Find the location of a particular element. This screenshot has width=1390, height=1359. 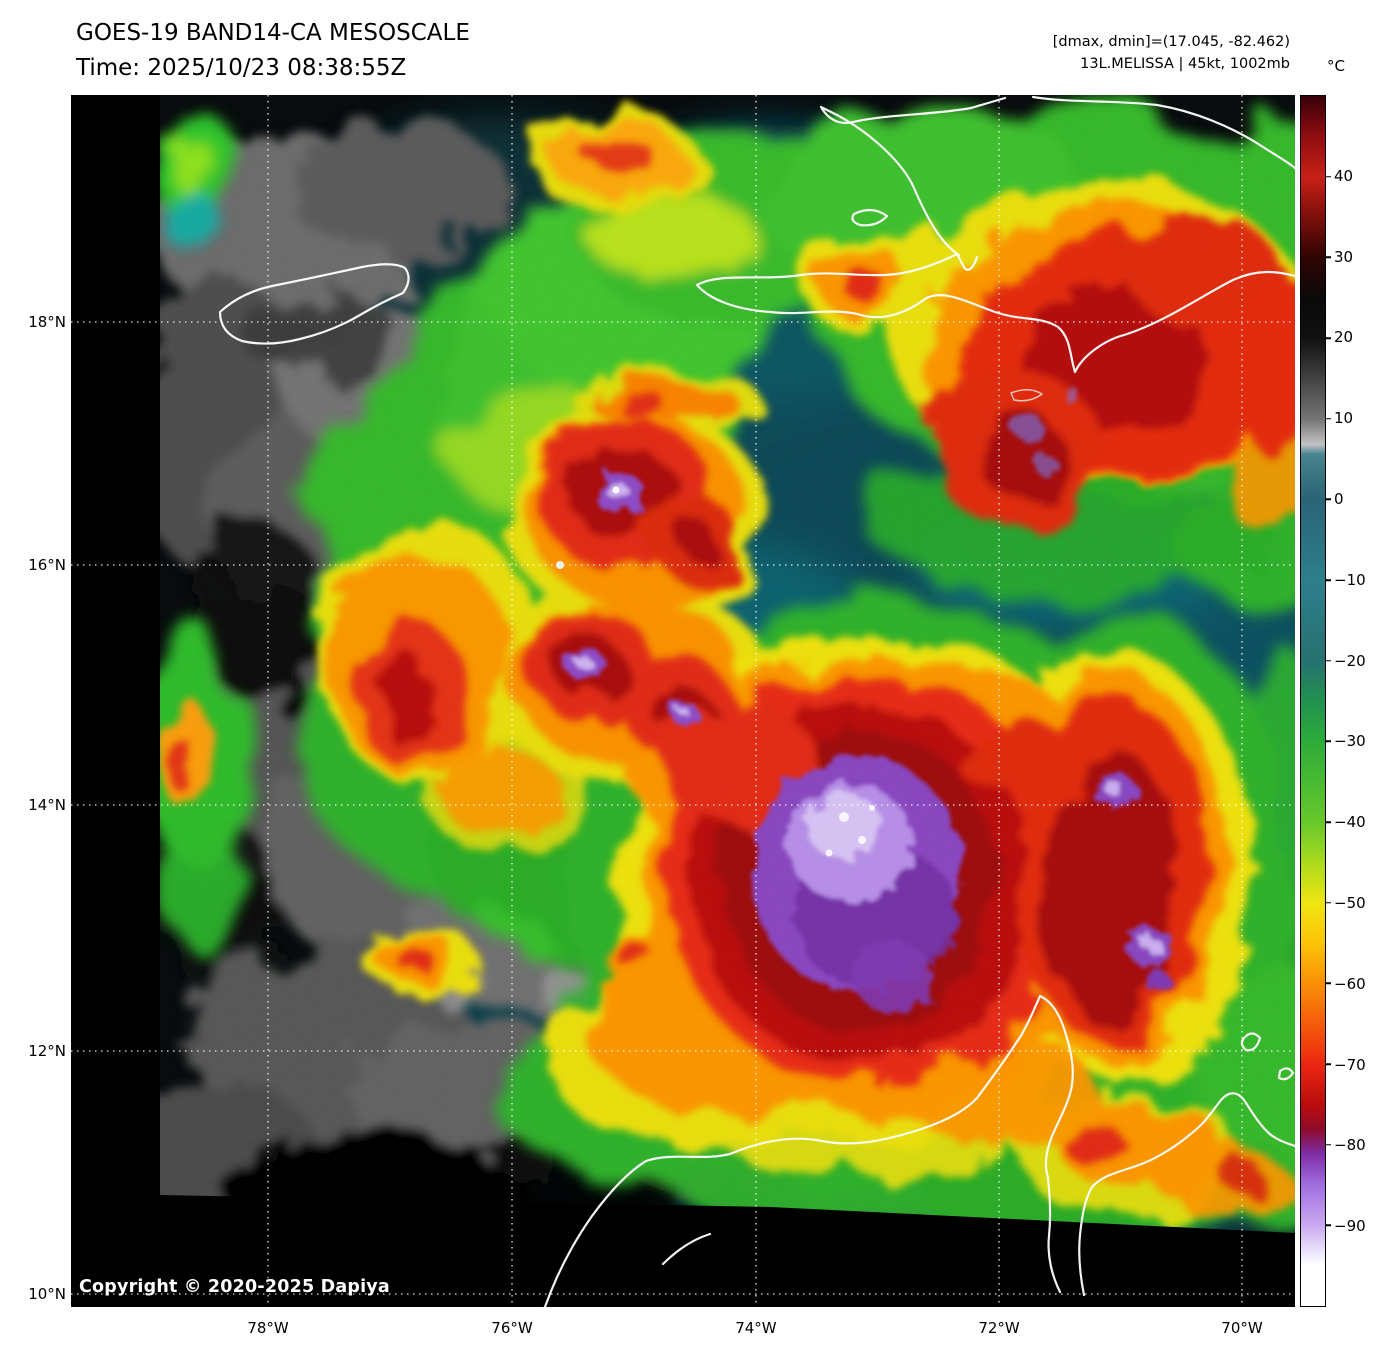

timestamp: Time: 2025/10/23 08:38:55Z is located at coordinates (241, 67).